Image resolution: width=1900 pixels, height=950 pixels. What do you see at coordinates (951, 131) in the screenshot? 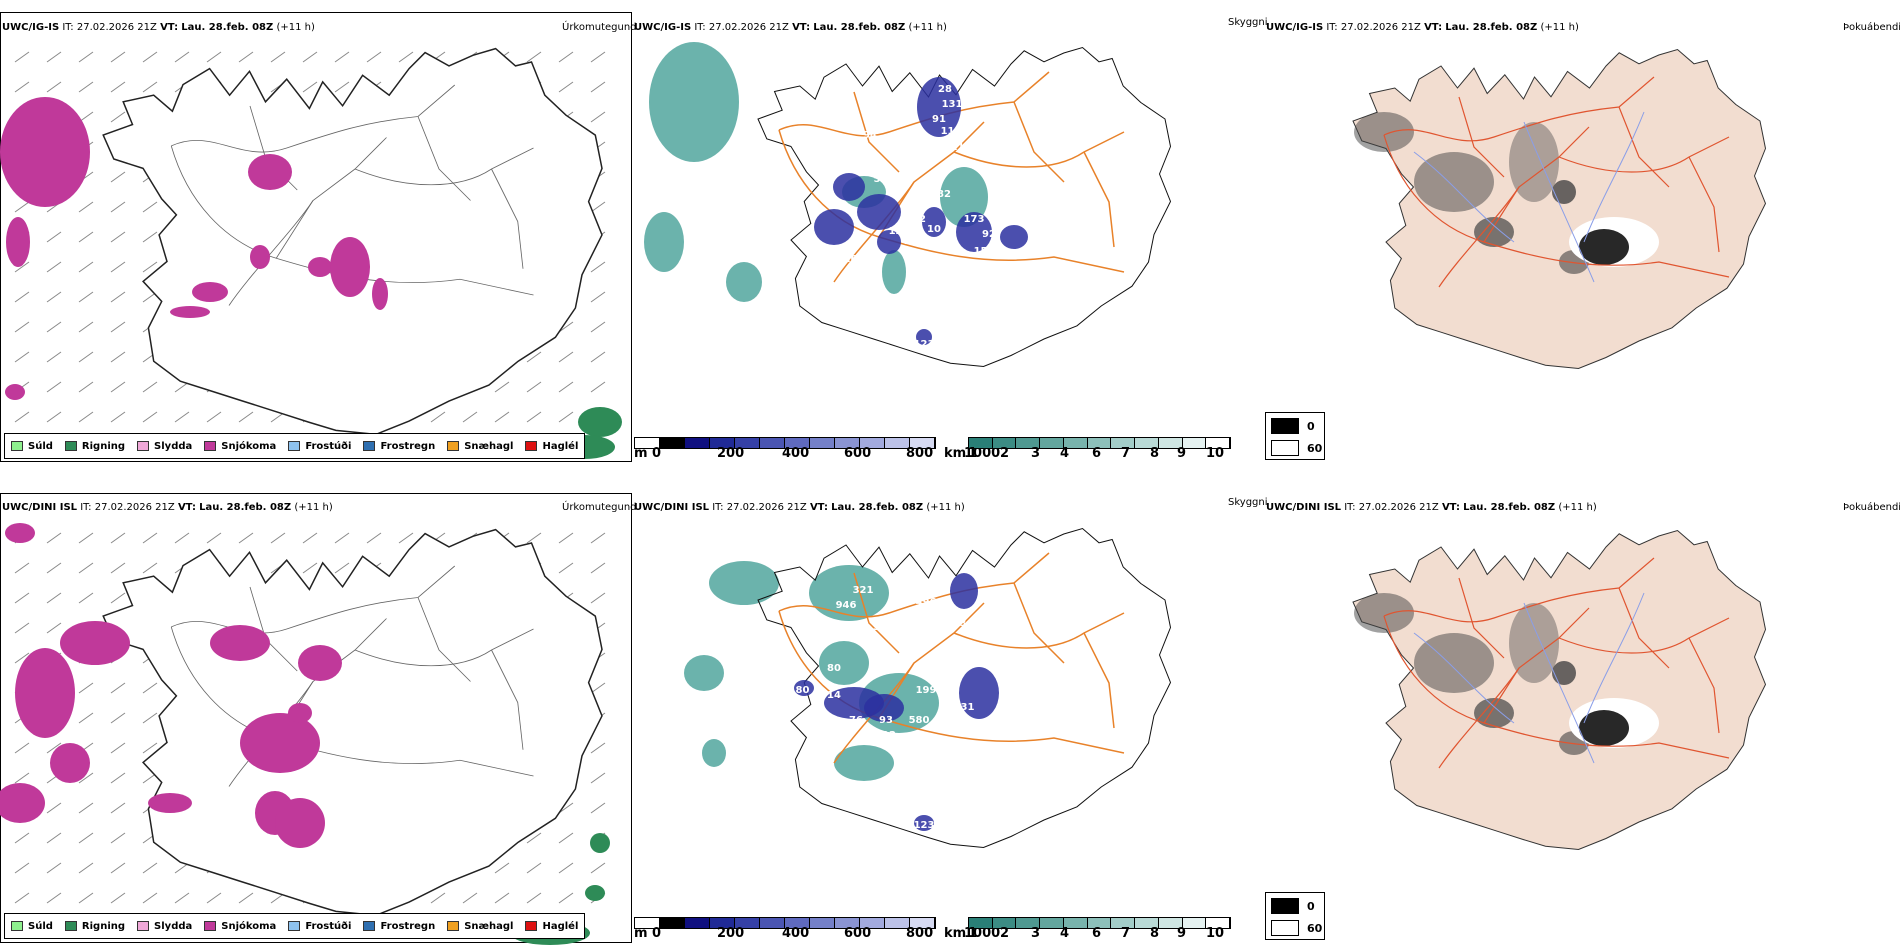
I see `visibility-value-label: 111` at bounding box center [951, 131].